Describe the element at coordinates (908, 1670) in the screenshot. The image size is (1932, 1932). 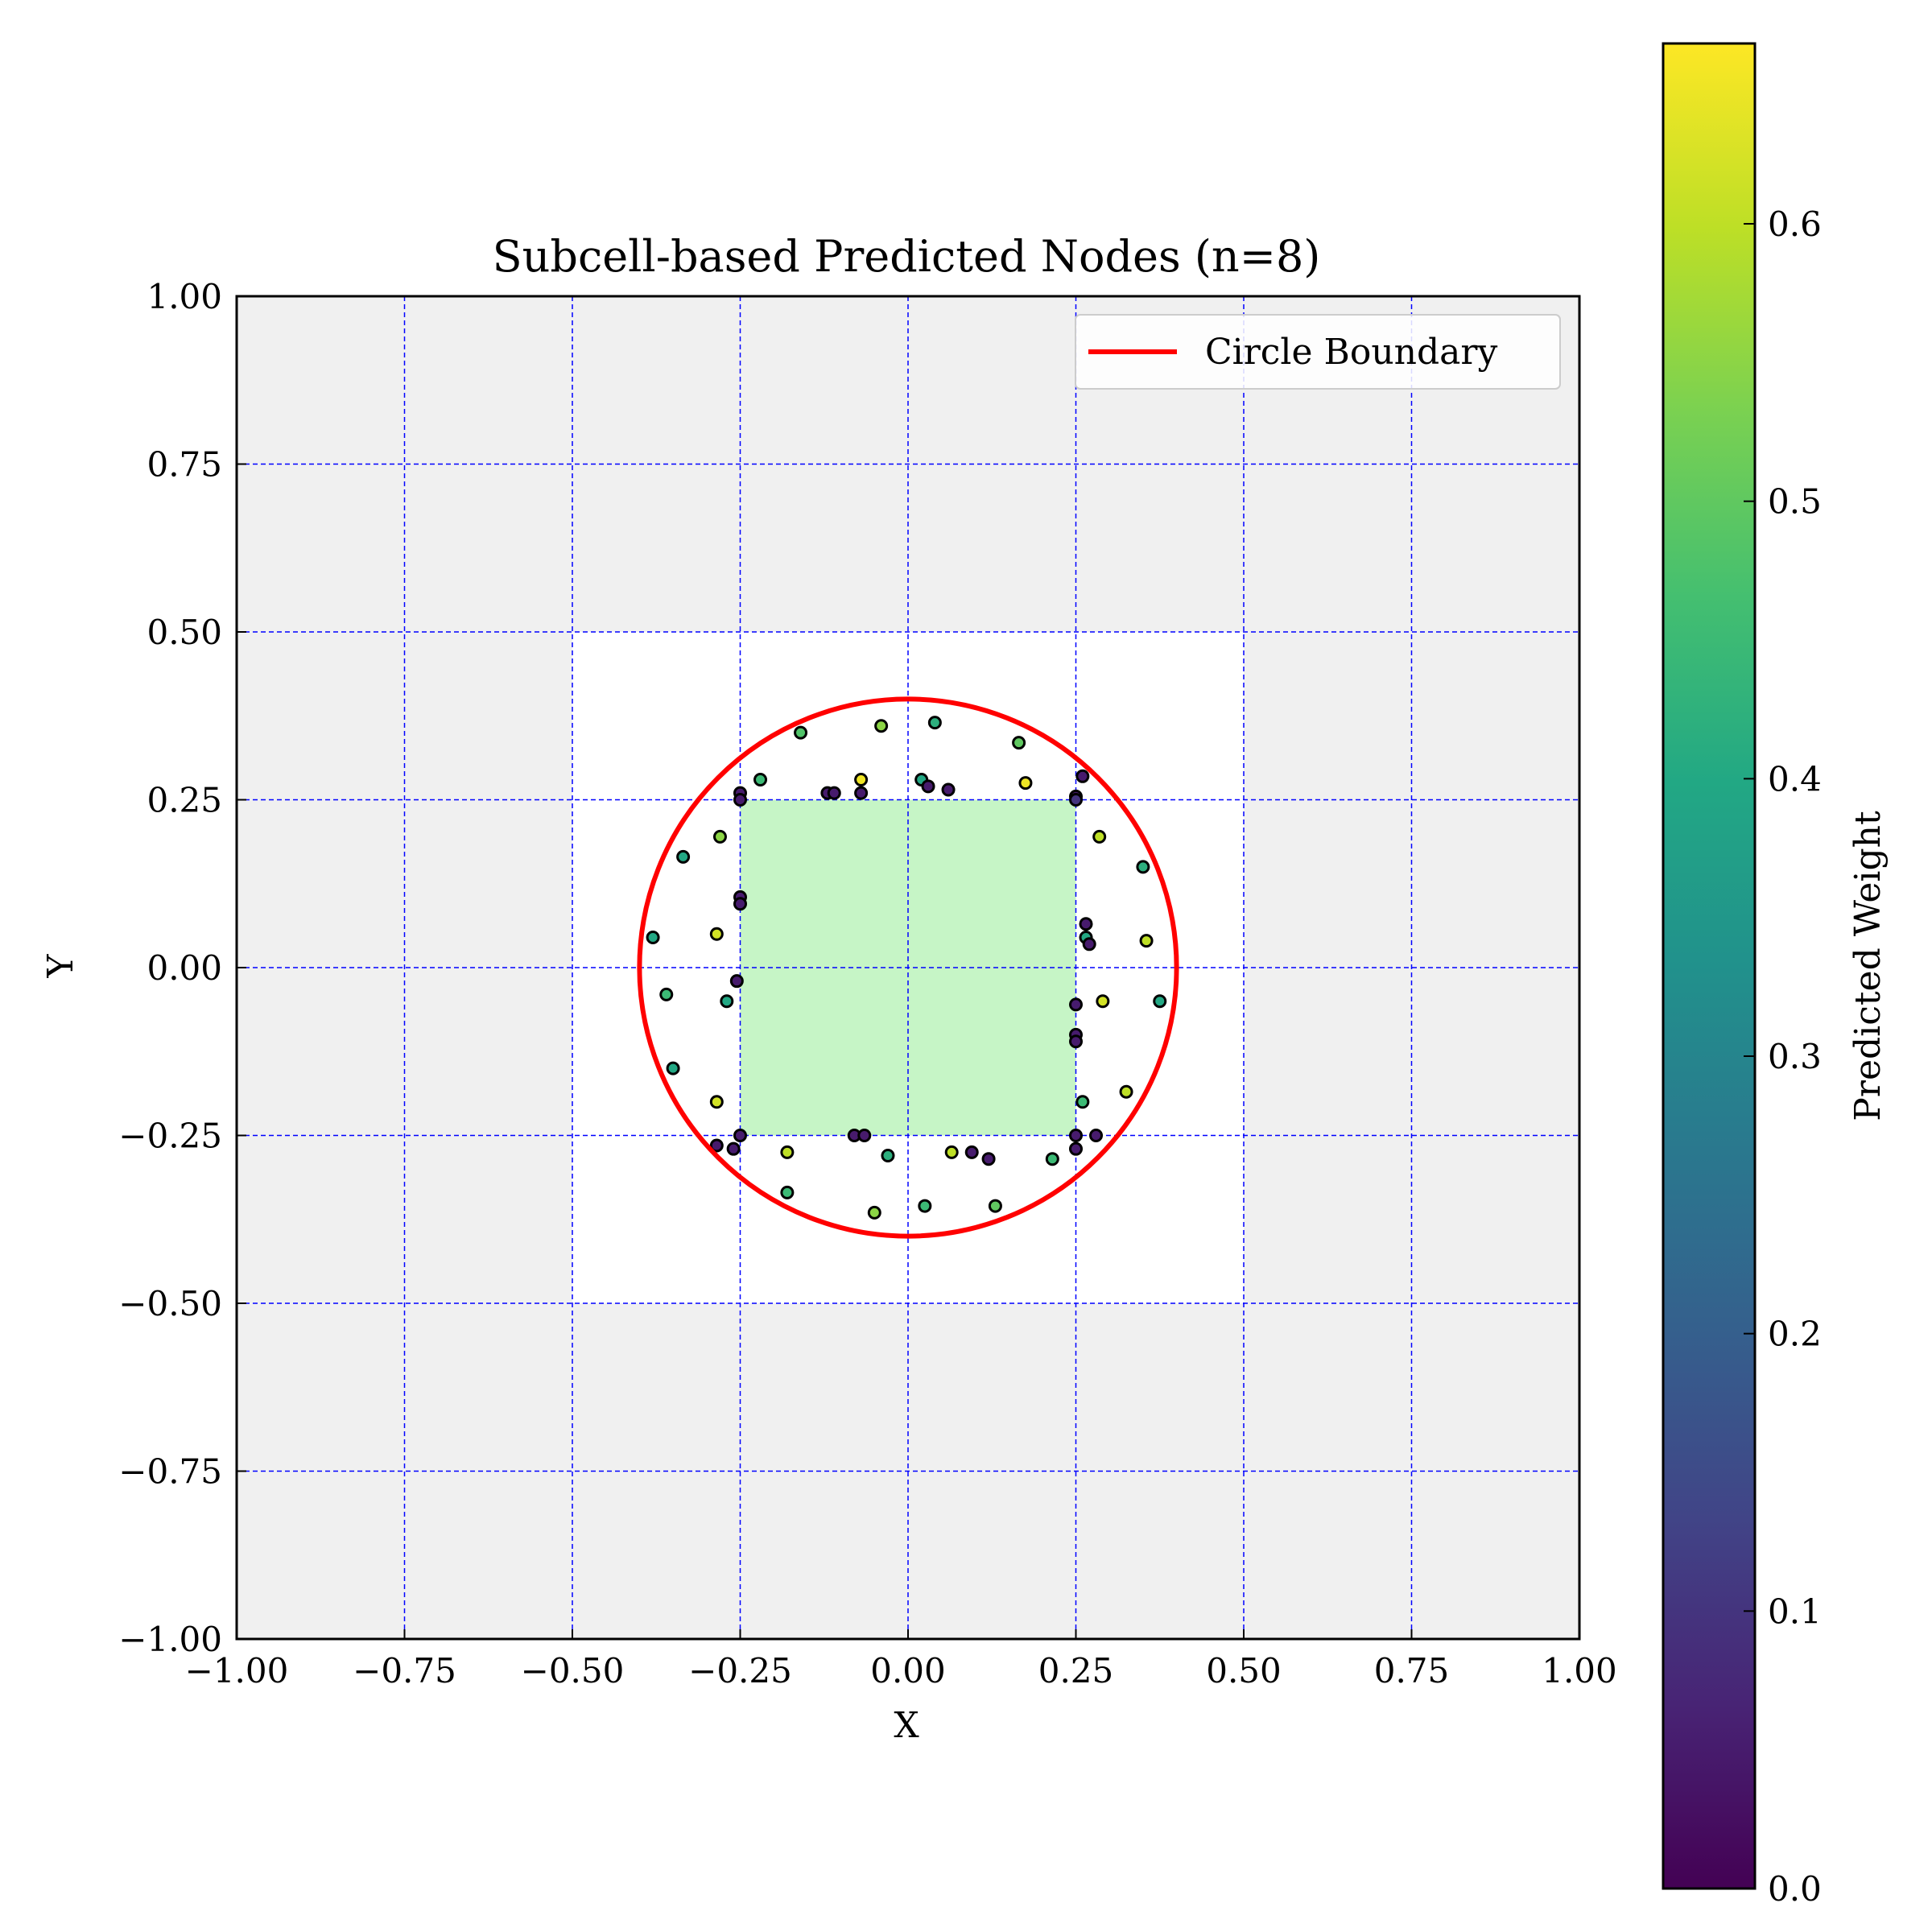
I see `x-tick-label-4: 0.00` at that location.